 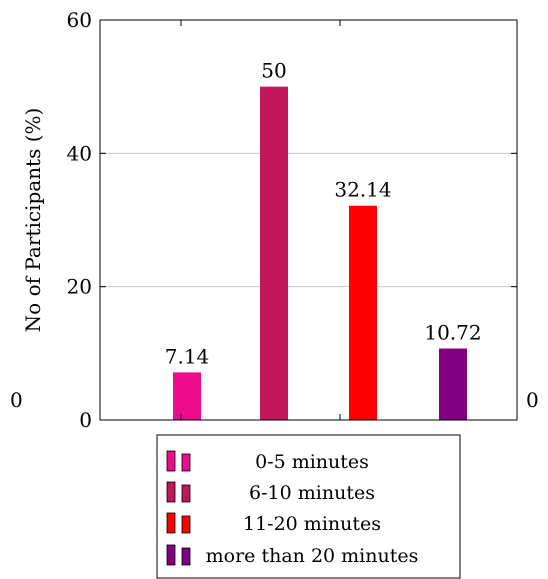 What do you see at coordinates (312, 493) in the screenshot?
I see `legend-label: 6-10 minutes` at bounding box center [312, 493].